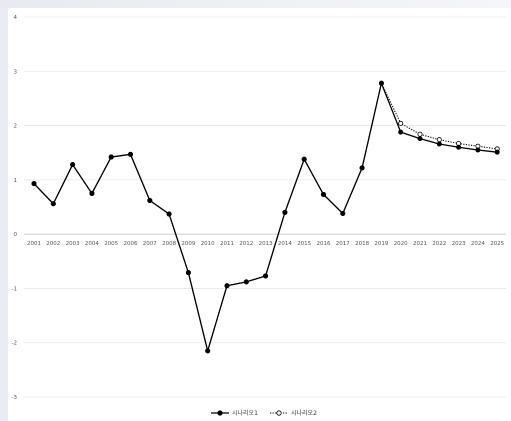 This screenshot has height=421, width=511. What do you see at coordinates (227, 244) in the screenshot?
I see `x-tick-label: 2011` at bounding box center [227, 244].